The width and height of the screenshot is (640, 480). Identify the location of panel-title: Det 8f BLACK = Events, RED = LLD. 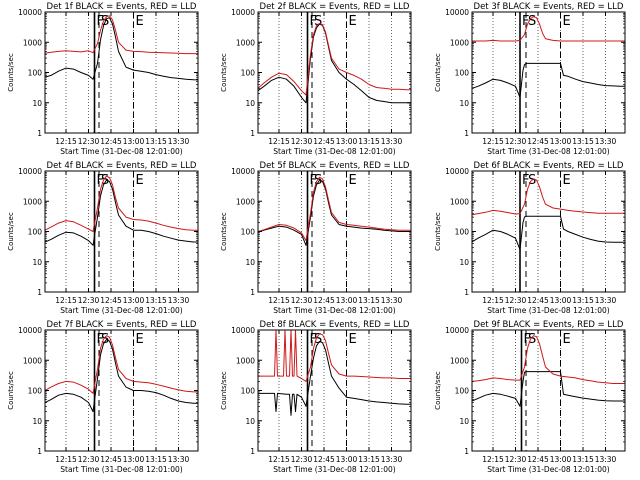
(335, 325).